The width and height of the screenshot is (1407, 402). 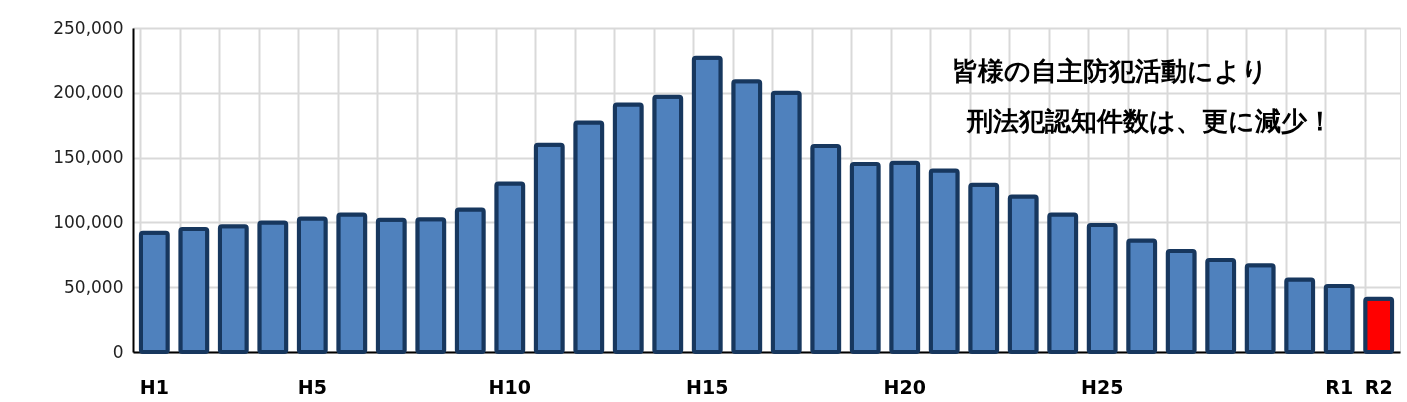 I want to click on y-tick-label: 0, so click(x=118, y=351).